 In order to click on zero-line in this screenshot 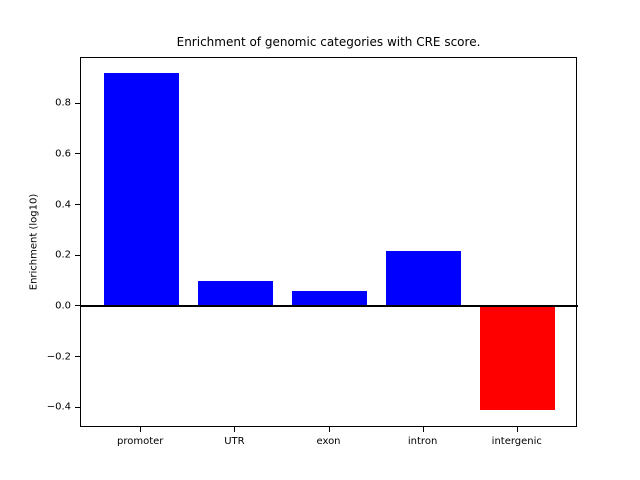, I will do `click(329, 306)`.